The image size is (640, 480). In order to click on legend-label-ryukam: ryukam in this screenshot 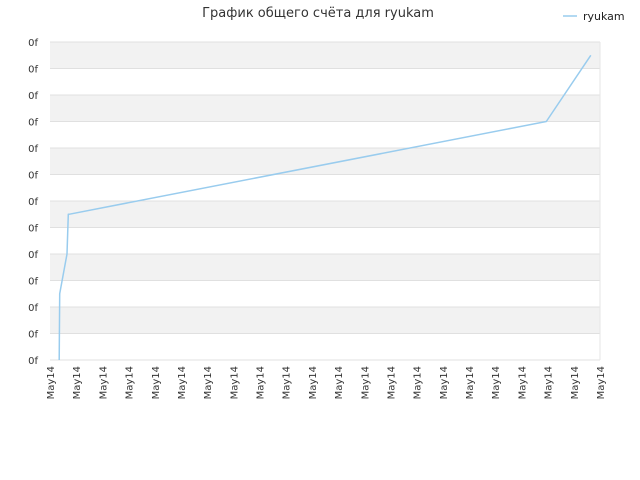, I will do `click(604, 16)`.